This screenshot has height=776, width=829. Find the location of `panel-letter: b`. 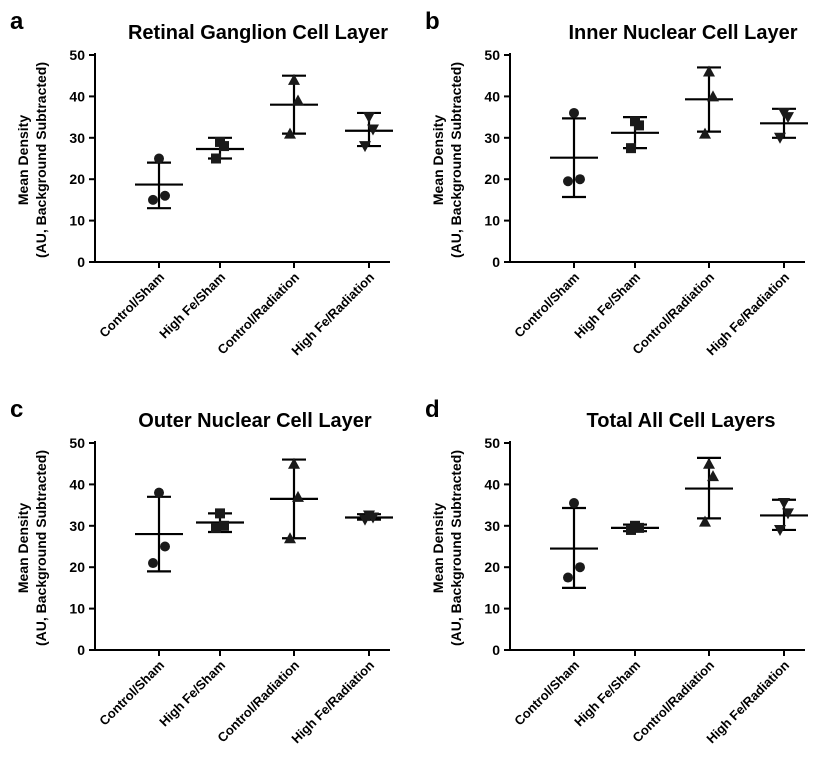

panel-letter: b is located at coordinates (432, 21).